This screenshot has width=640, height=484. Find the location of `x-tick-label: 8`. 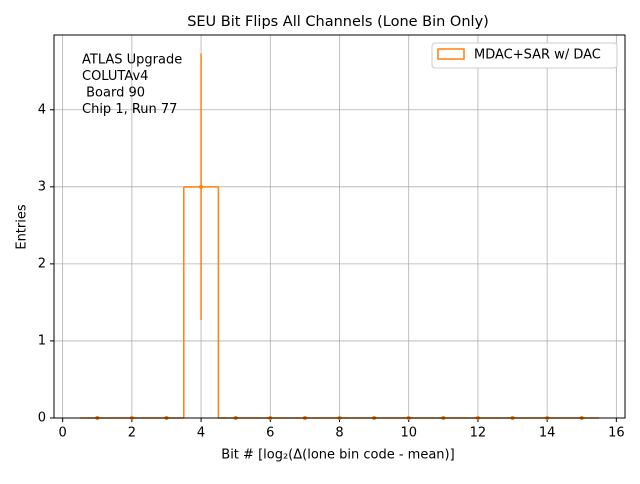

x-tick-label: 8 is located at coordinates (339, 433).